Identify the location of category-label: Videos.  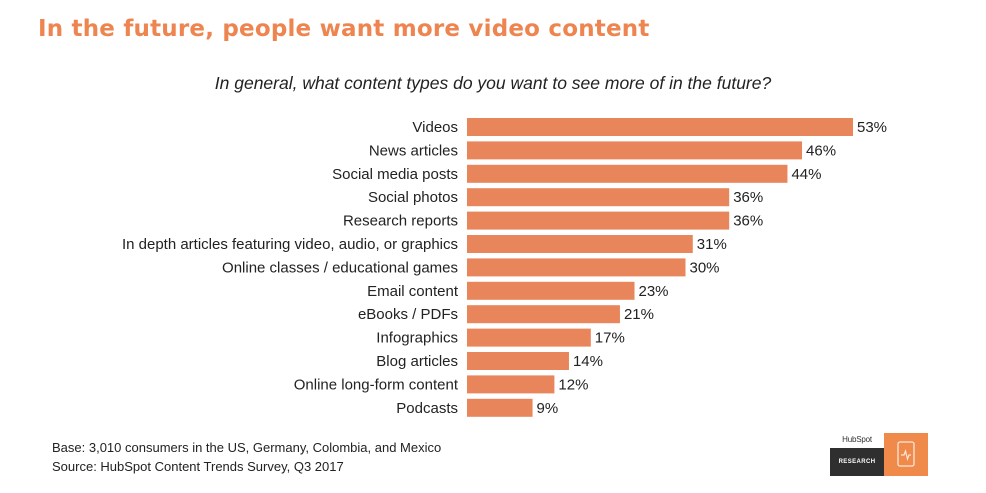
(435, 127).